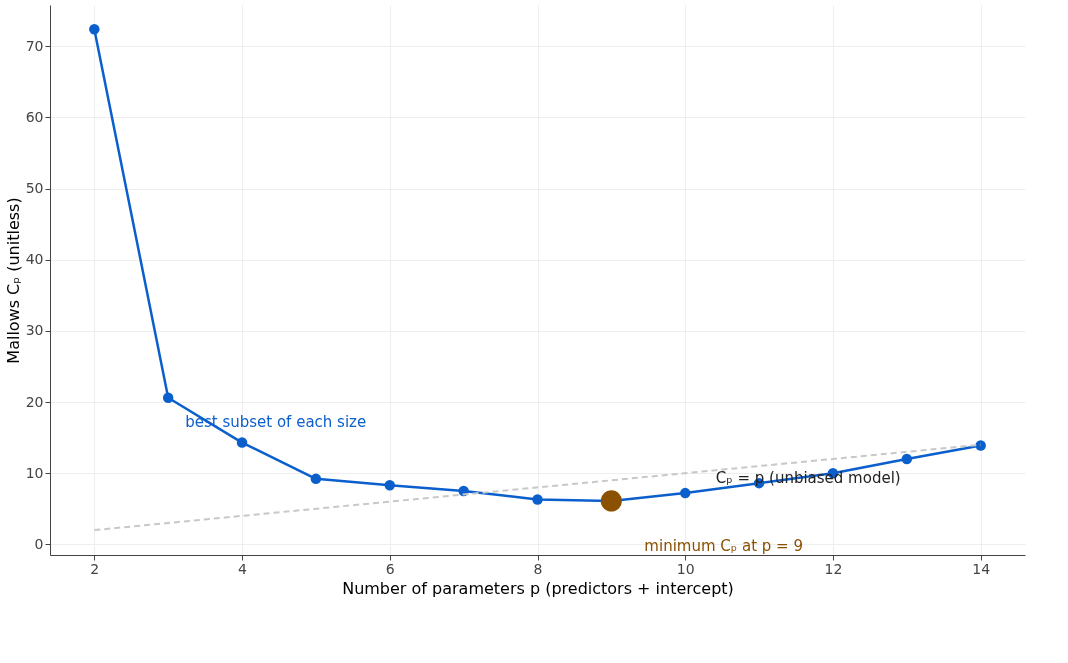  Describe the element at coordinates (34, 401) in the screenshot. I see `y-tick-label: 20` at that location.